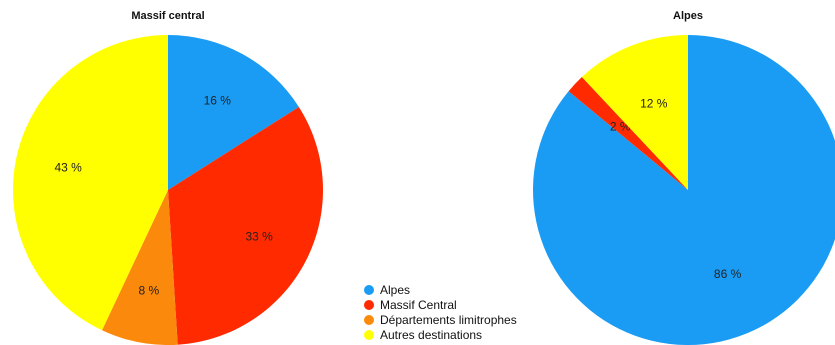  I want to click on legend-swatch-autres-destinations, so click(369, 335).